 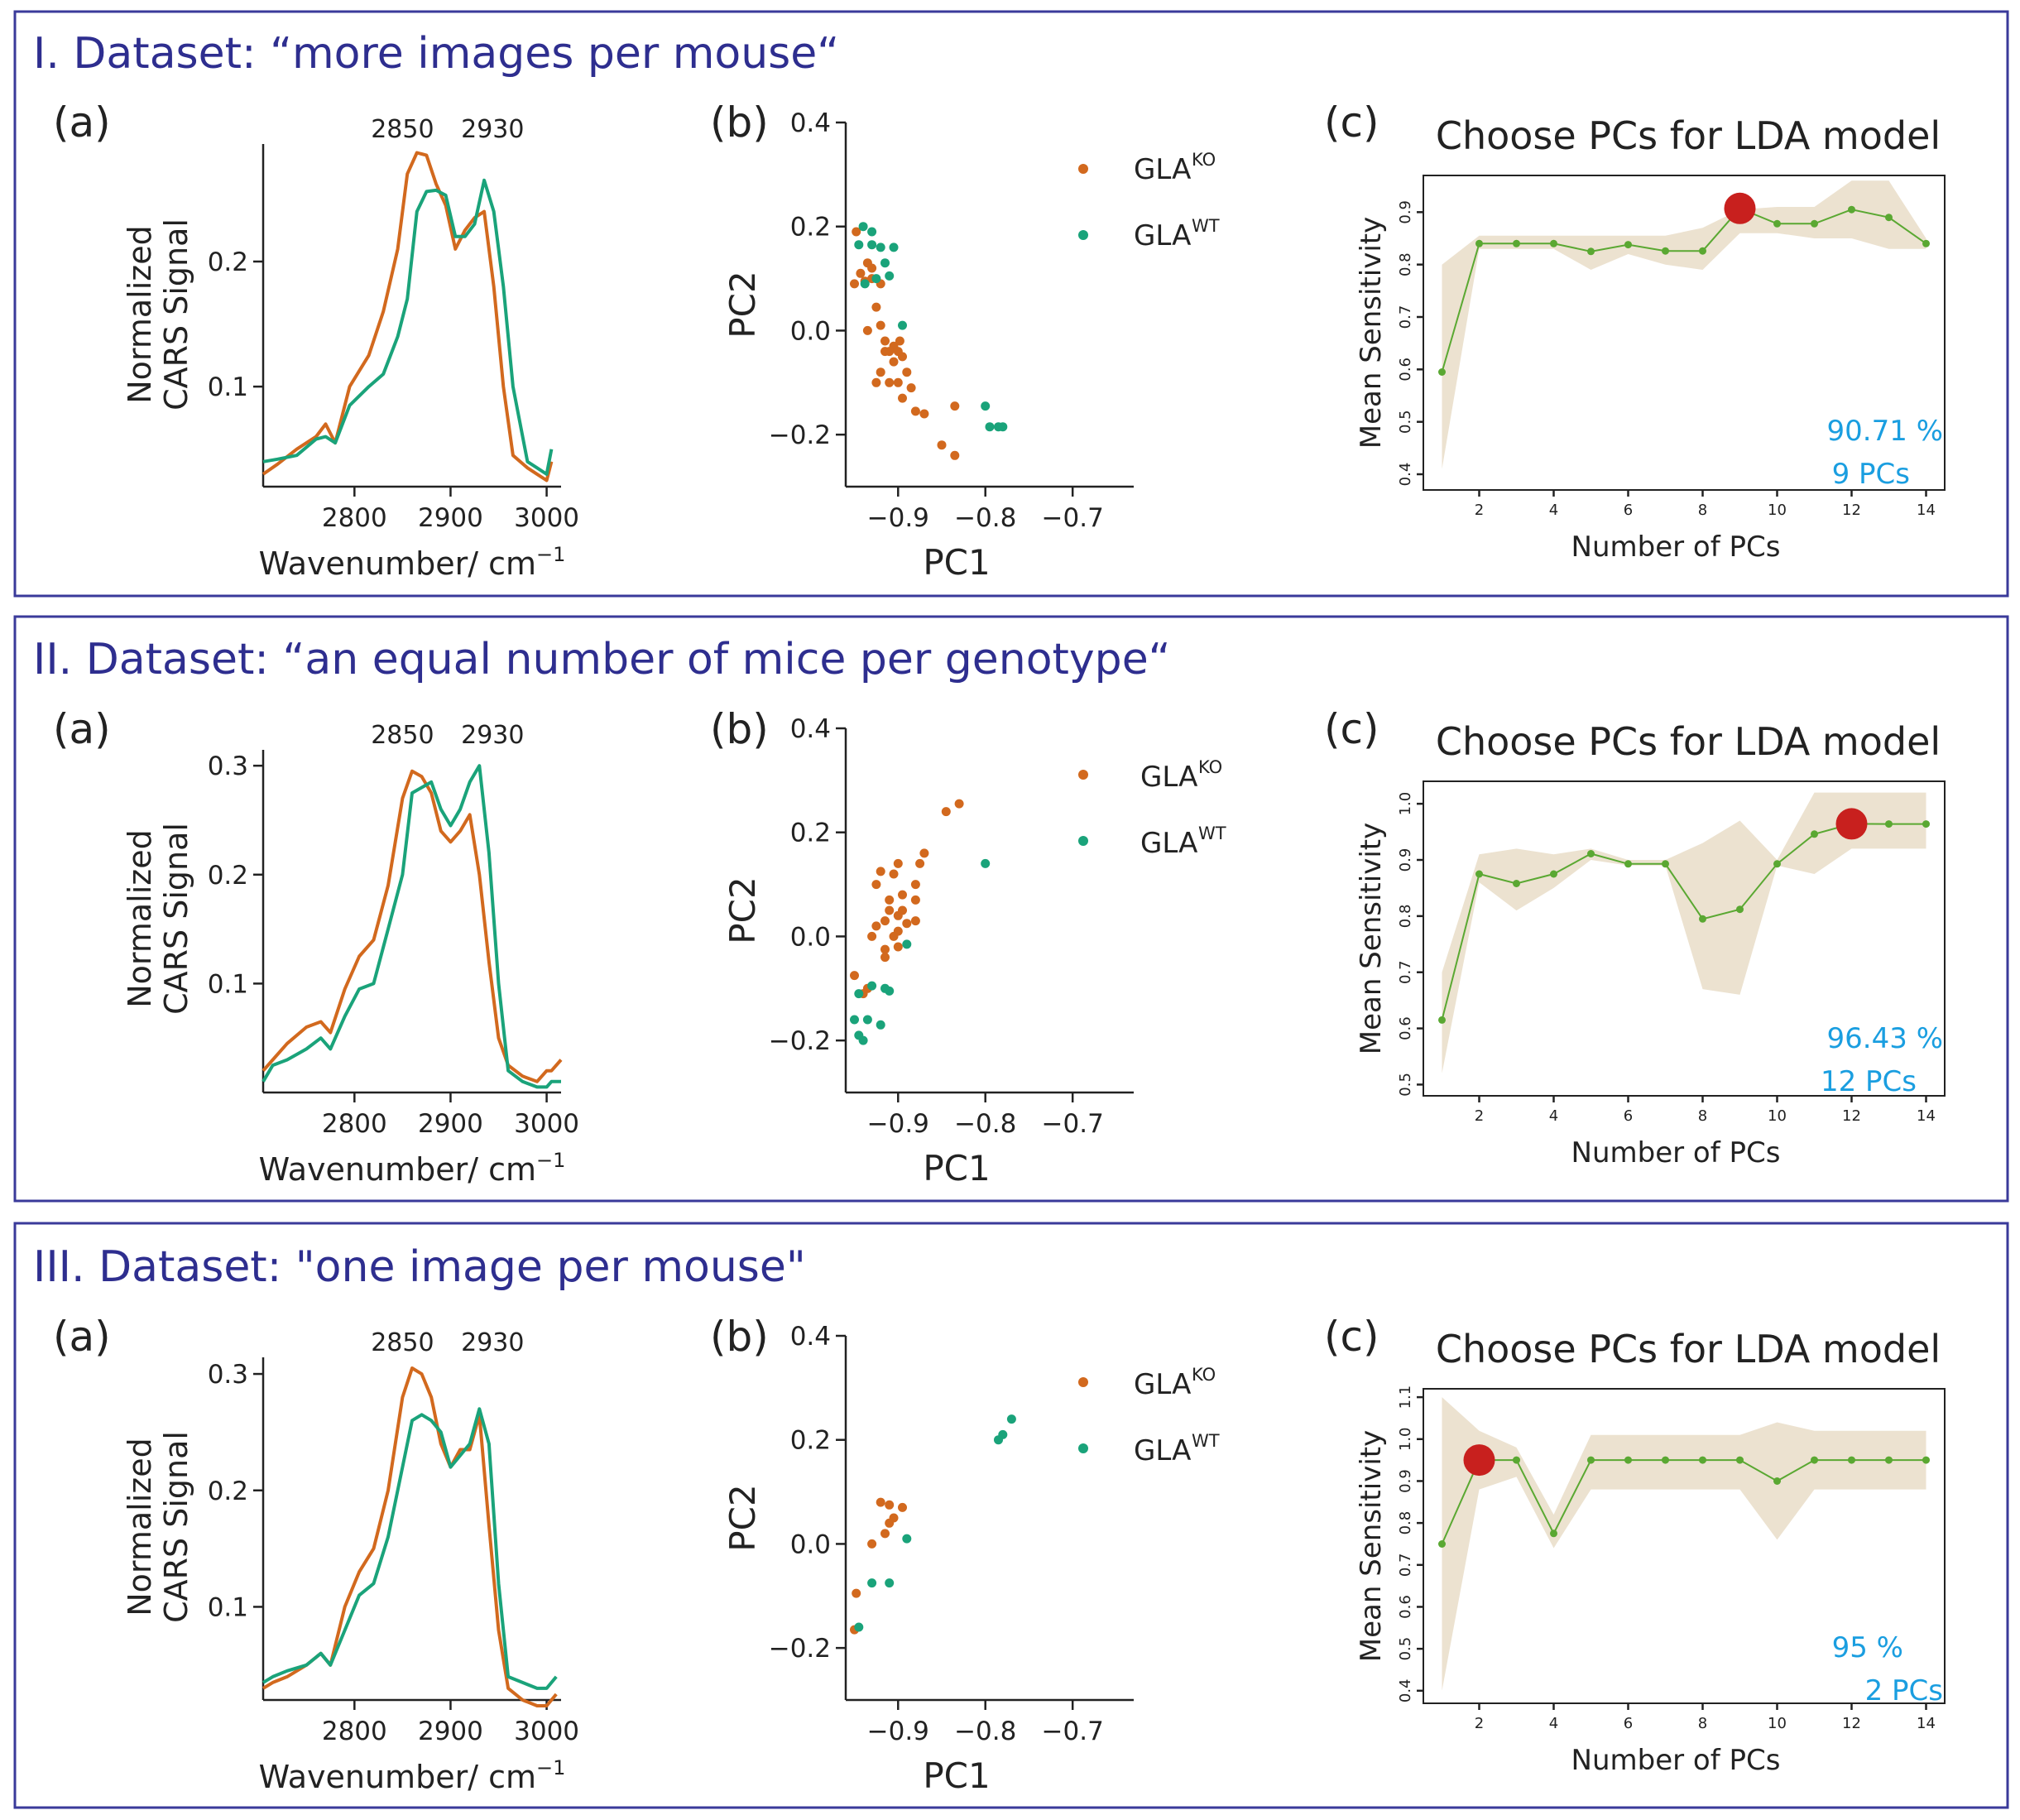 I want to click on panel-1-lda-letter: (c), so click(x=1351, y=122).